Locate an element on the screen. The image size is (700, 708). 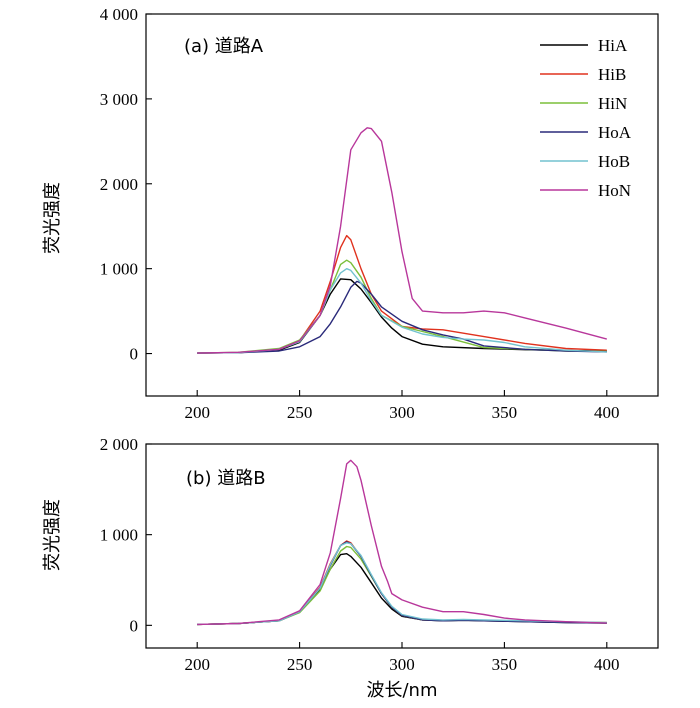
x-axis-title: 波长/nm is located at coordinates (401, 690).